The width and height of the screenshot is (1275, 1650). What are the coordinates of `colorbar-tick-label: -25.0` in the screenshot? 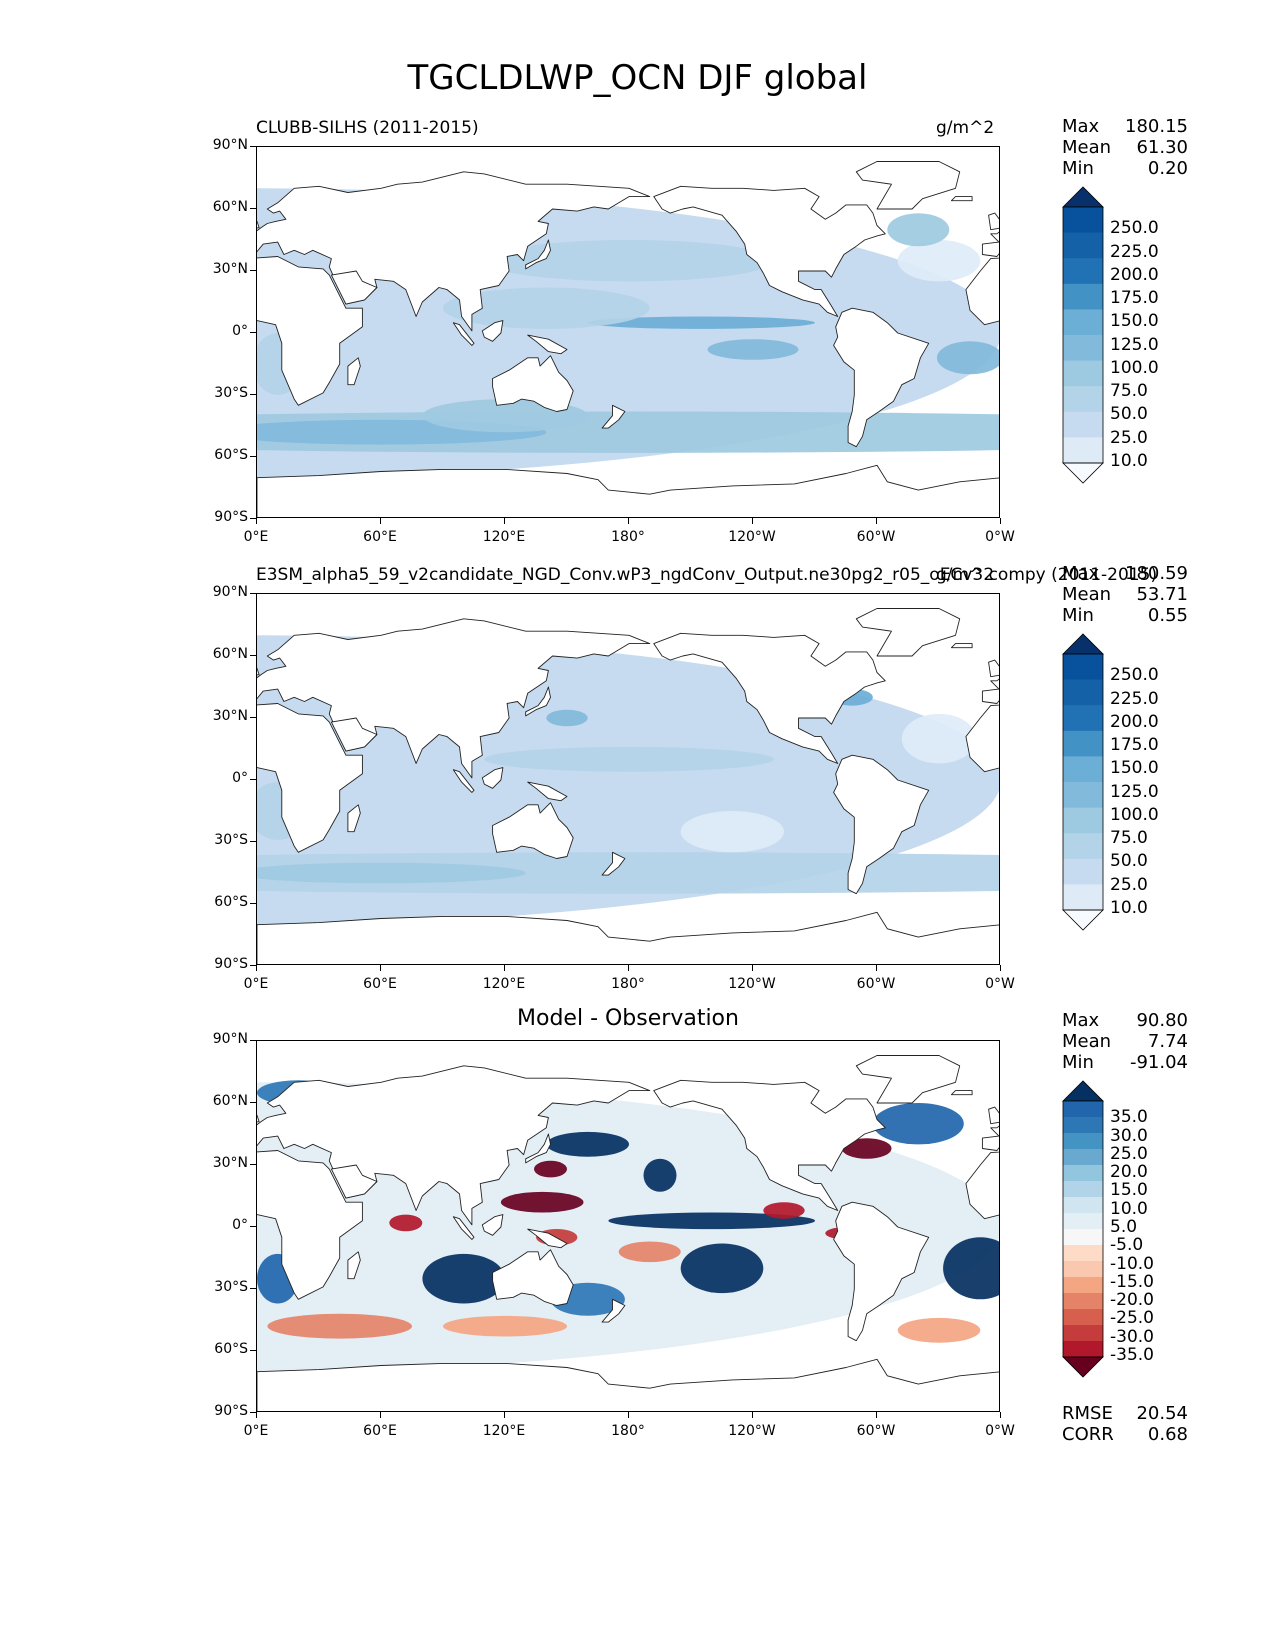 It's located at (1132, 1318).